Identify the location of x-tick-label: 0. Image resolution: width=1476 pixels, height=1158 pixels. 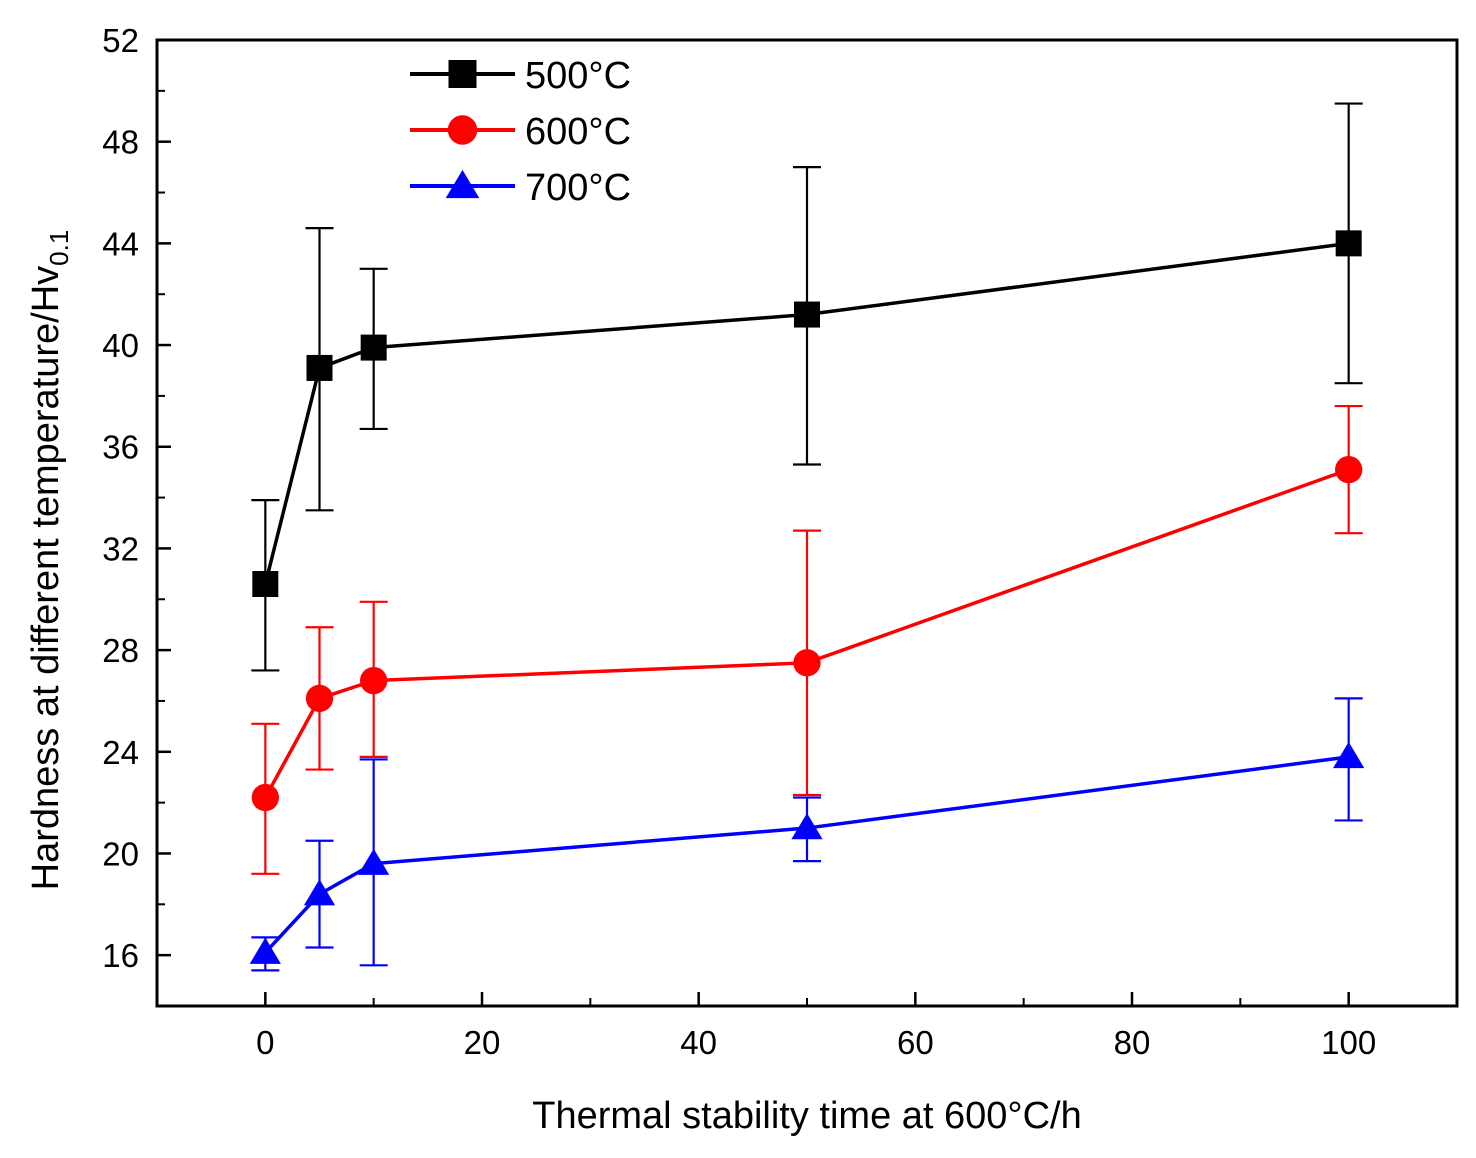
(265, 1042).